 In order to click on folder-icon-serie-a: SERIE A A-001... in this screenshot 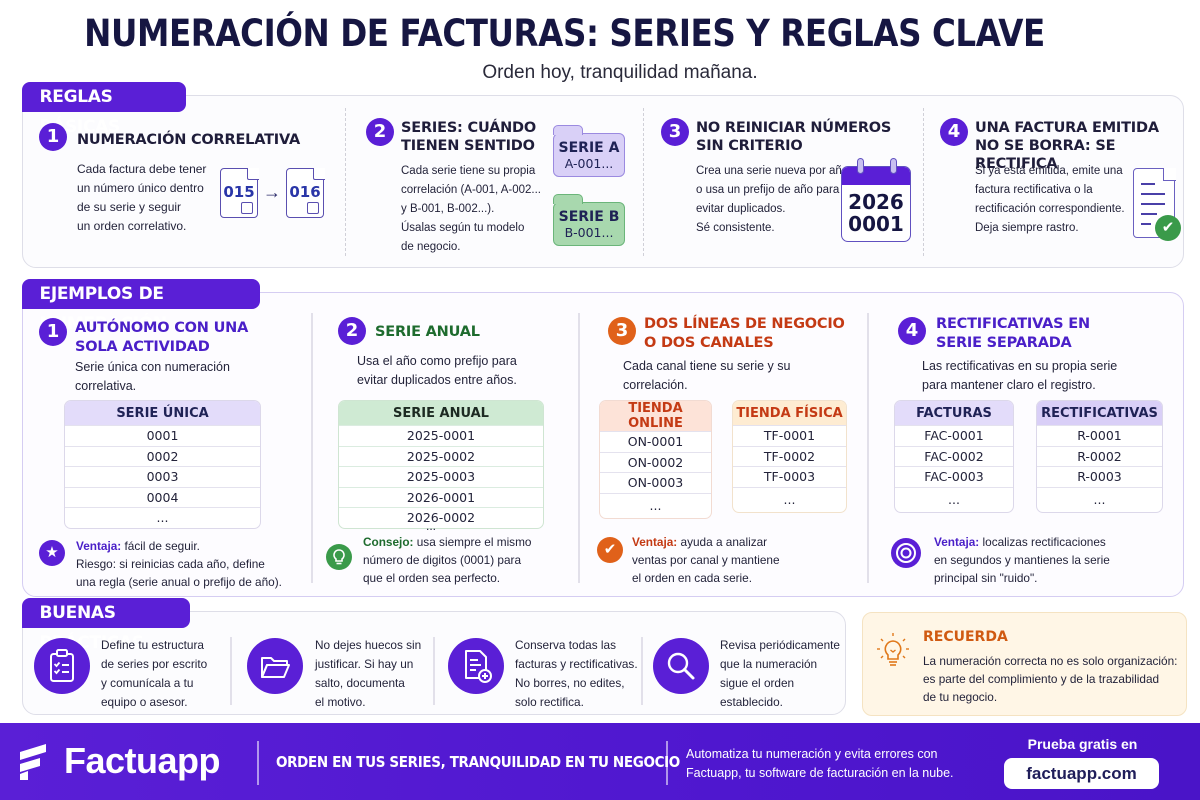, I will do `click(588, 151)`.